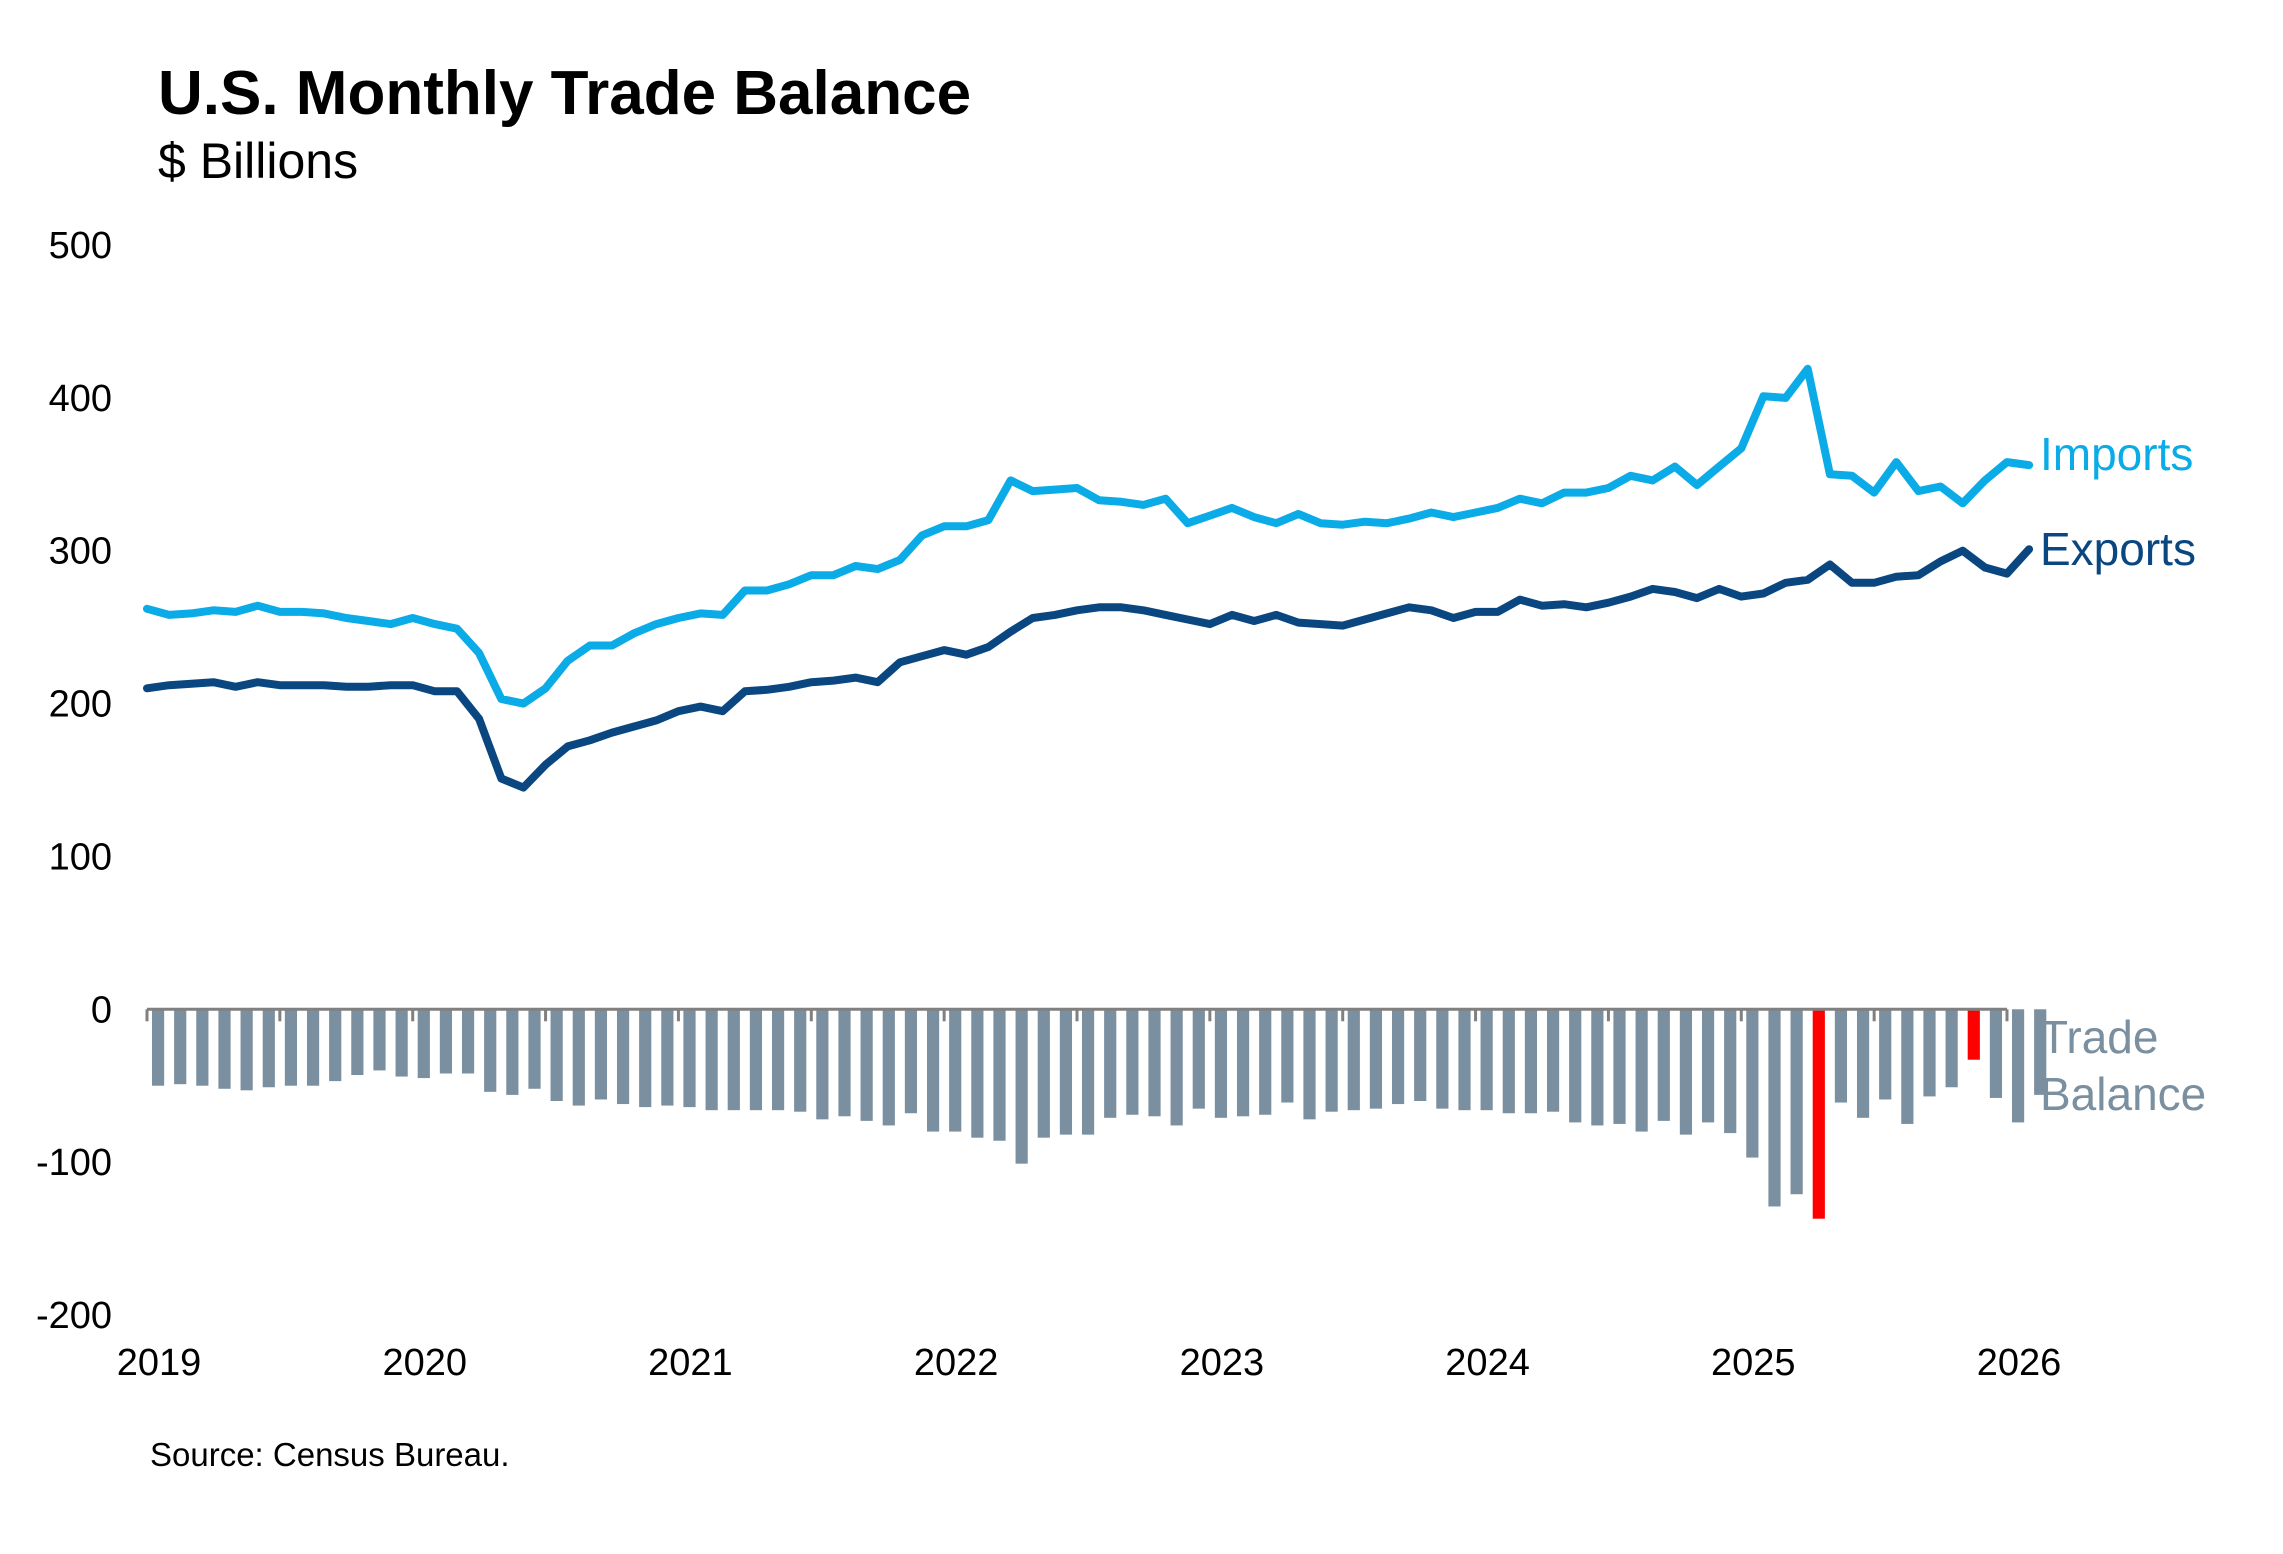  What do you see at coordinates (80, 552) in the screenshot?
I see `y-tick-label: 300` at bounding box center [80, 552].